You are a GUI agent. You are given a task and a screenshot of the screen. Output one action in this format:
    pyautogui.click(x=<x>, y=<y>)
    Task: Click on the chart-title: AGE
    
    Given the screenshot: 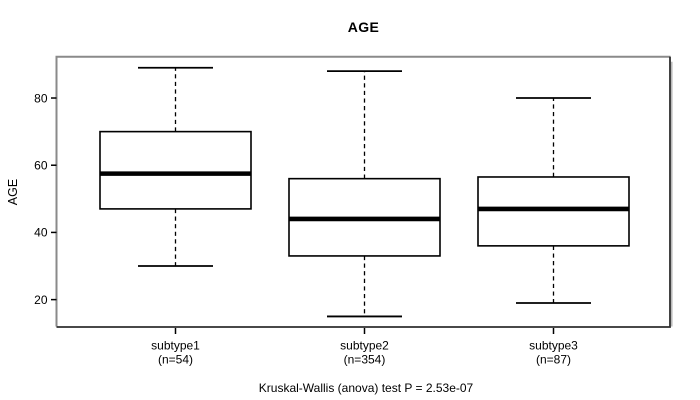 What is the action you would take?
    pyautogui.click(x=363, y=27)
    